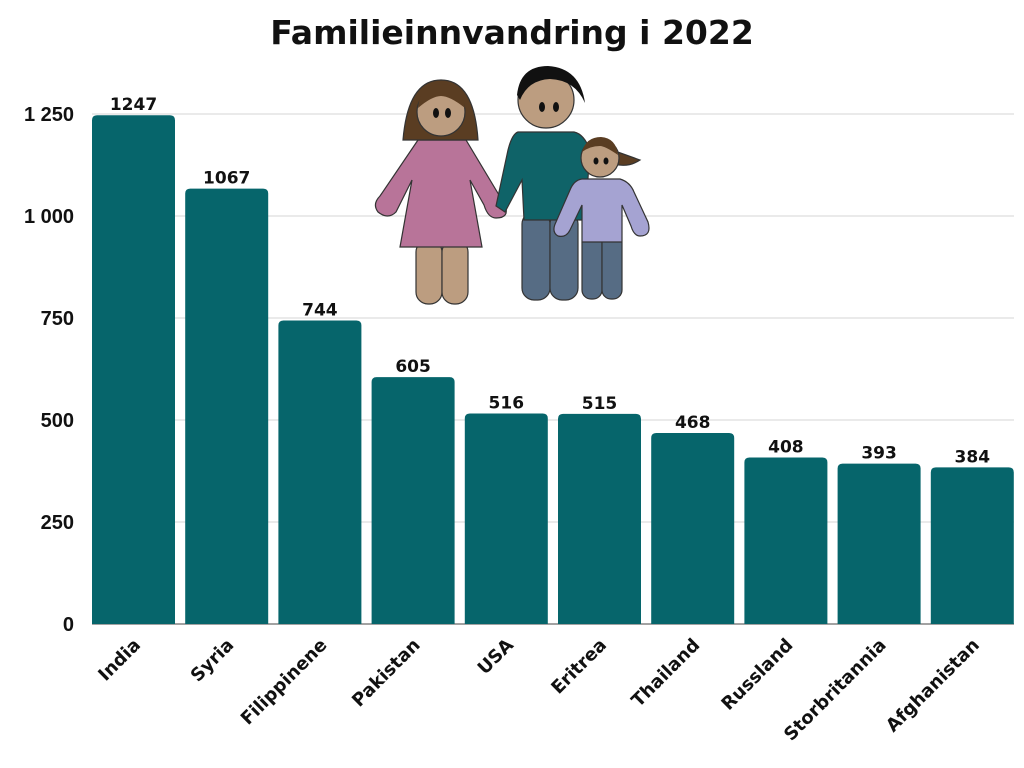  Describe the element at coordinates (579, 667) in the screenshot. I see `x-tick-label: Eritrea` at that location.